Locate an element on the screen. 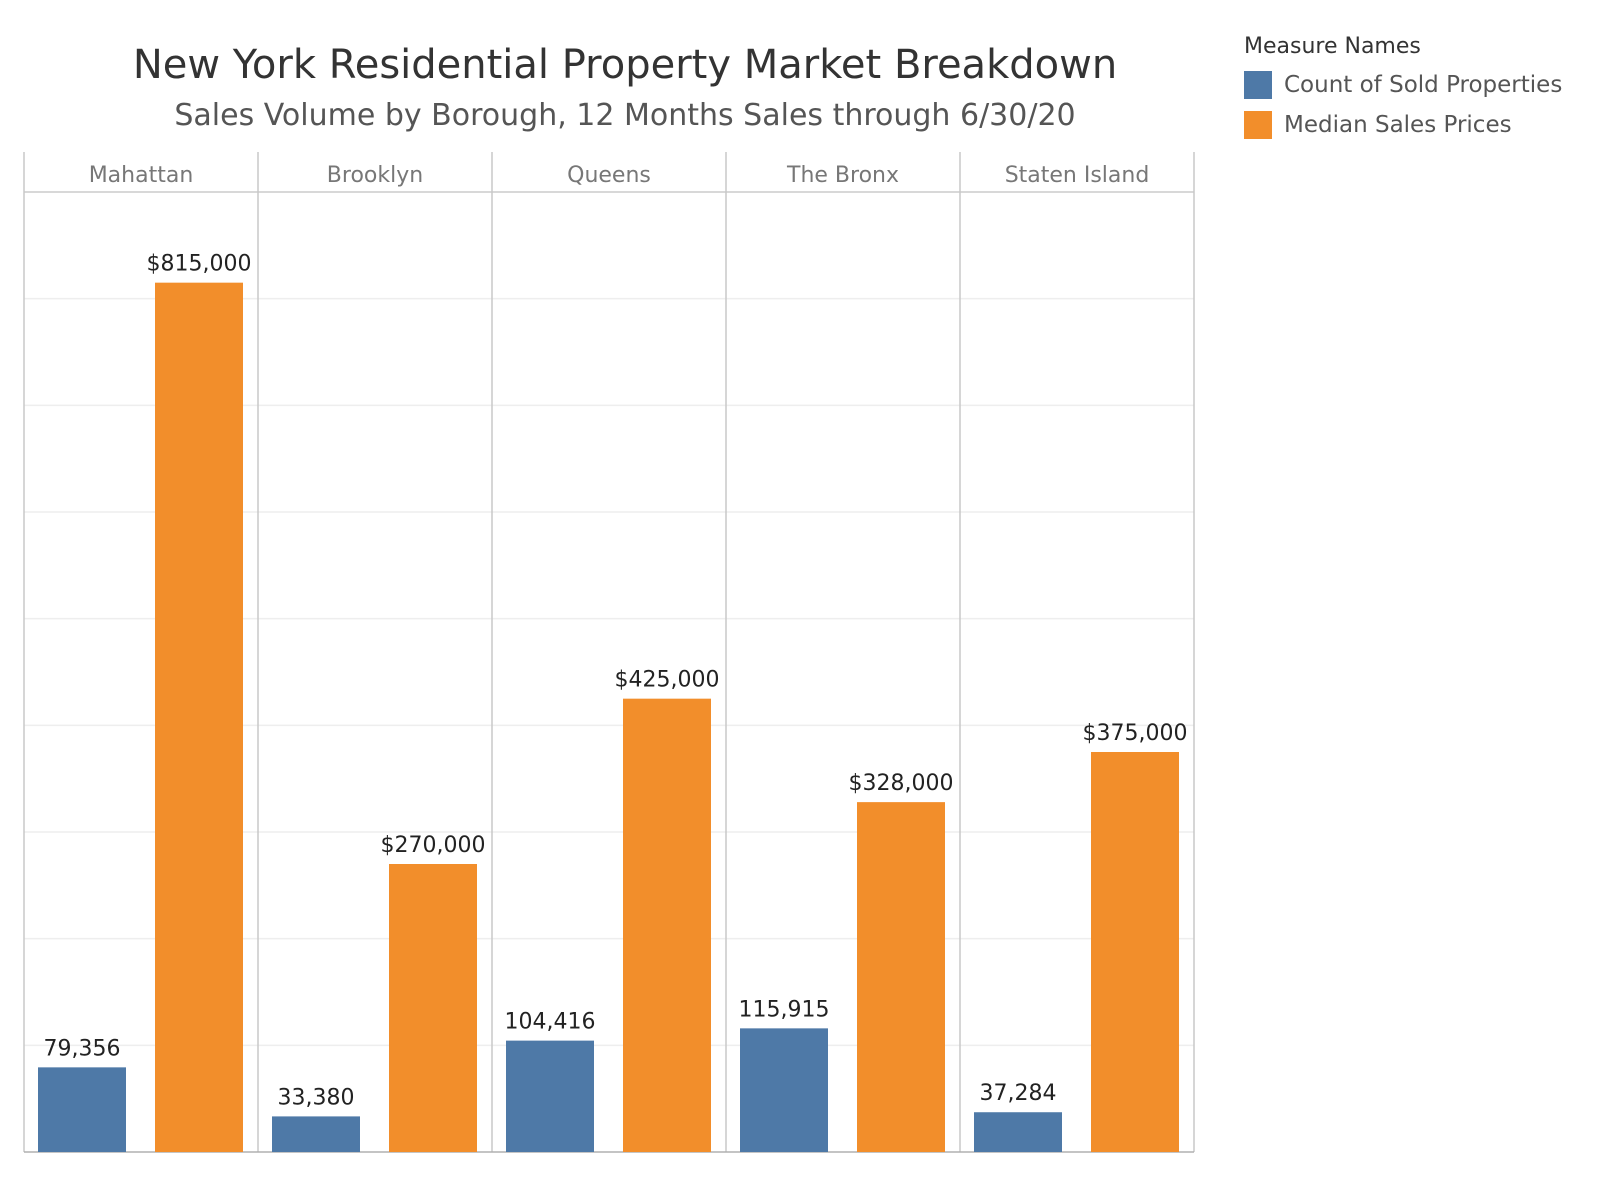 The width and height of the screenshot is (1598, 1198). data-label-count: 115,915 is located at coordinates (784, 1009).